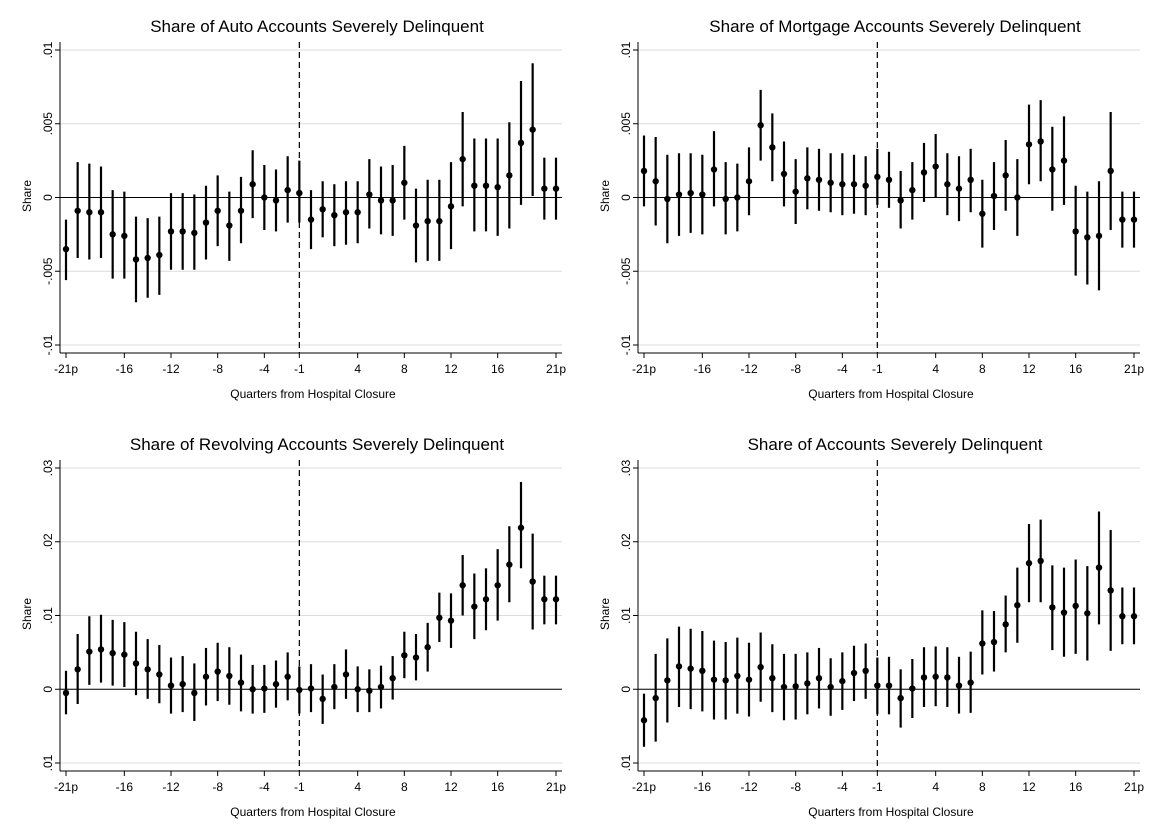 The height and width of the screenshot is (835, 1156). What do you see at coordinates (644, 787) in the screenshot?
I see `x-tick-label: -21p` at bounding box center [644, 787].